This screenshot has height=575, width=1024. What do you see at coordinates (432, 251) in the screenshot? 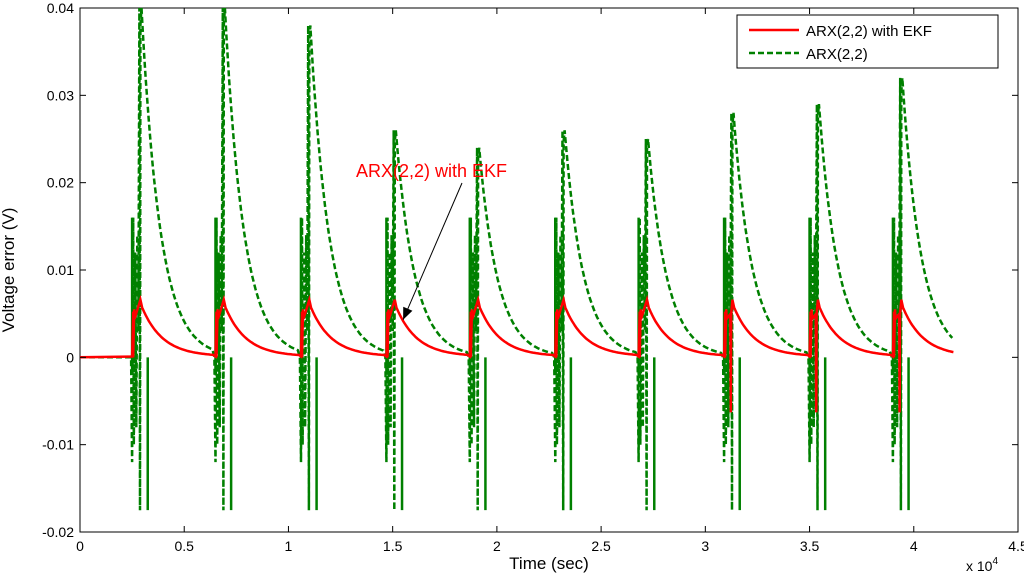
I see `annotation-arrow` at bounding box center [432, 251].